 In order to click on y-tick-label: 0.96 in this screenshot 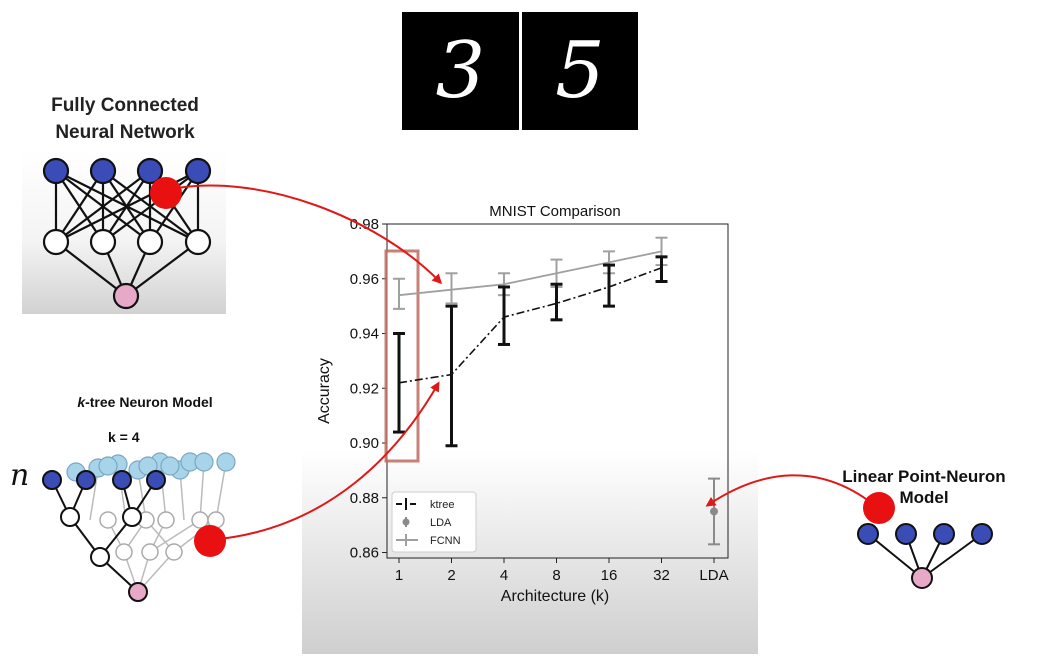, I will do `click(364, 279)`.